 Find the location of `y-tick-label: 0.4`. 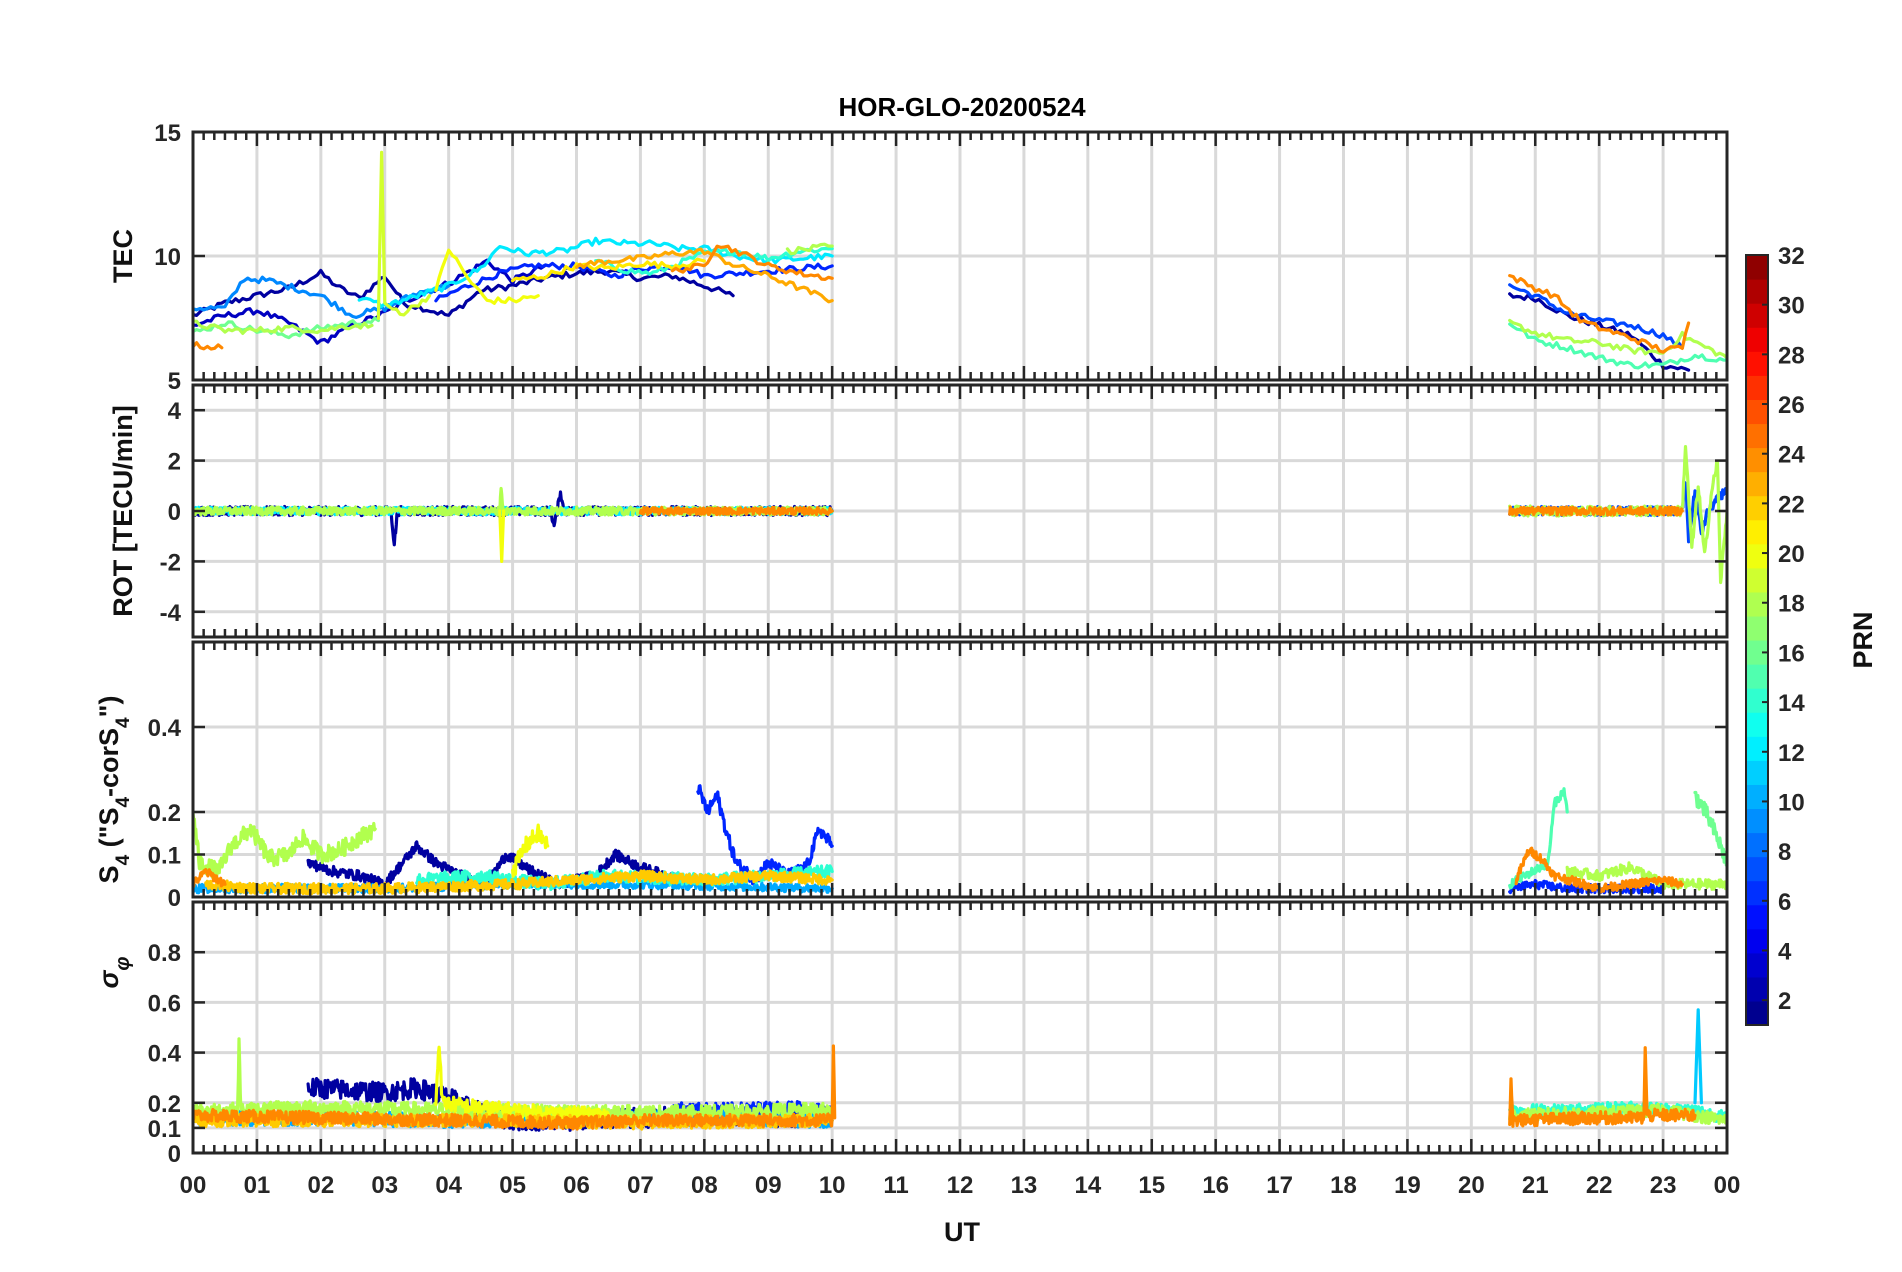

y-tick-label: 0.4 is located at coordinates (165, 728).